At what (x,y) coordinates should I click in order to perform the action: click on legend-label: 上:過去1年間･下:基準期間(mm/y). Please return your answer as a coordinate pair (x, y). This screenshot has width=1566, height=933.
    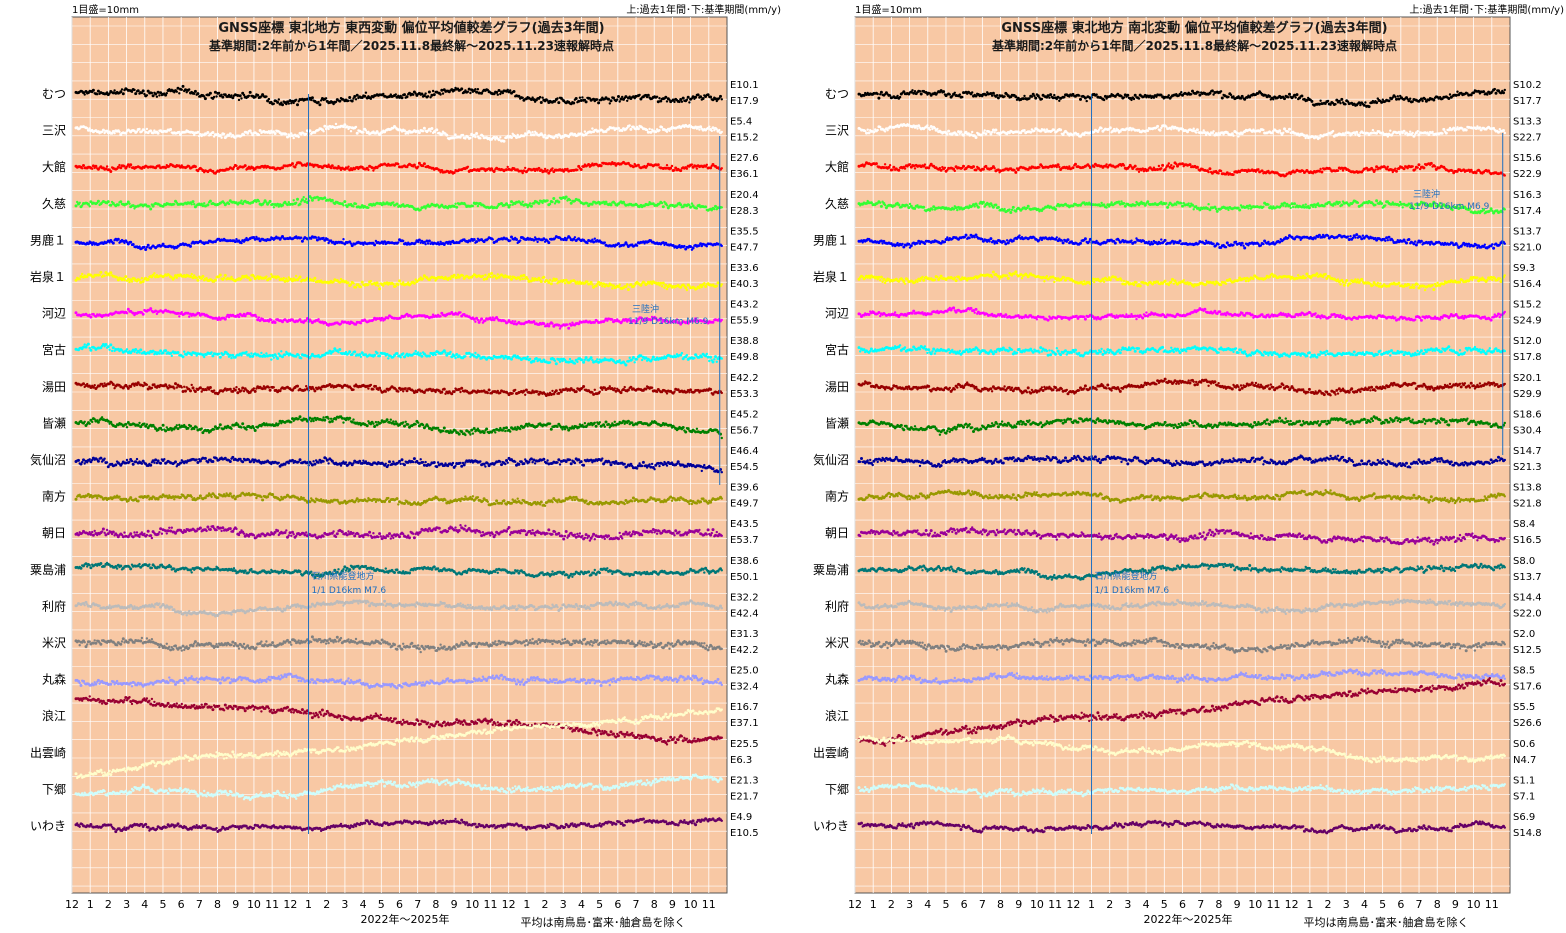
    Looking at the image, I should click on (703, 9).